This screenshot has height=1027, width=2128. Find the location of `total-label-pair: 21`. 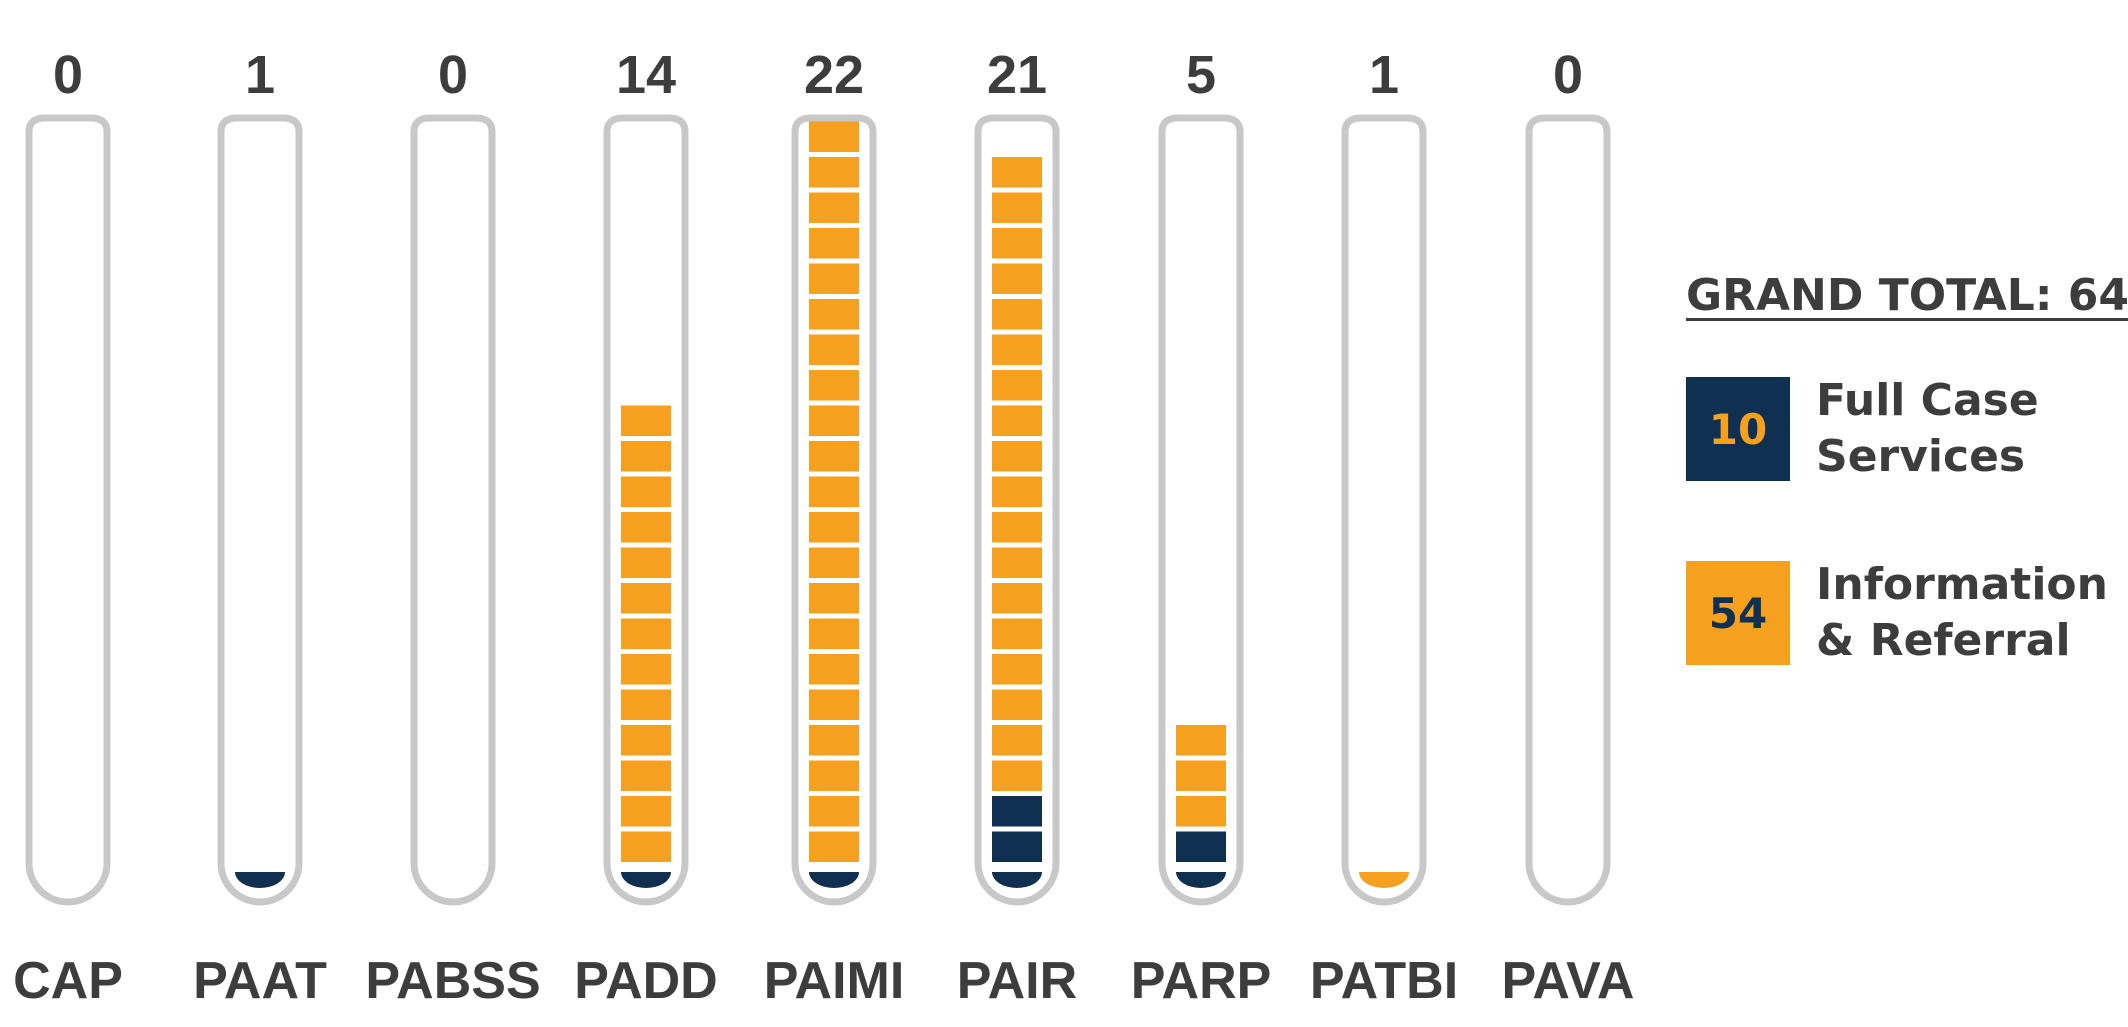

total-label-pair: 21 is located at coordinates (1017, 75).